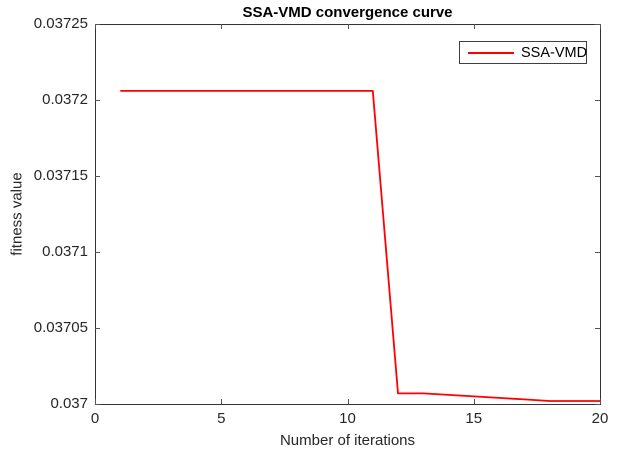  Describe the element at coordinates (600, 418) in the screenshot. I see `x-tick-label: 20` at that location.